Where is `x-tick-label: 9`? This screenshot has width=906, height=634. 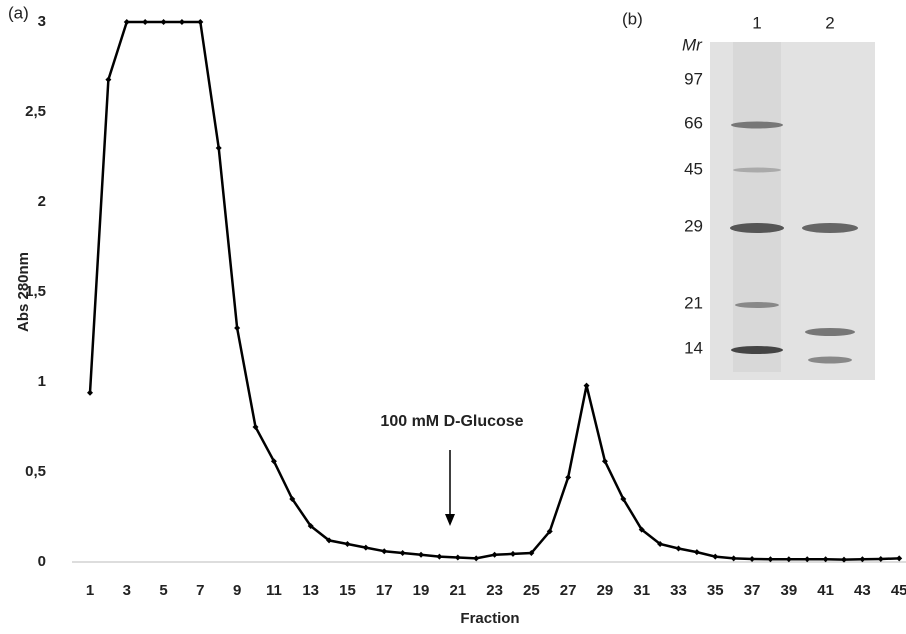 x-tick-label: 9 is located at coordinates (237, 590).